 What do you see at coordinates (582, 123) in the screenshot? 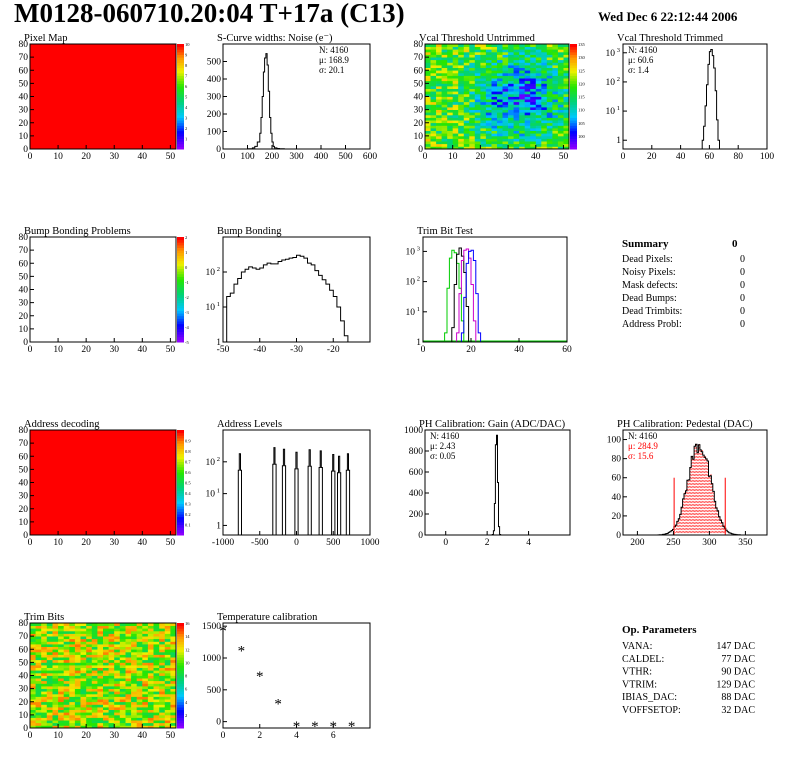
I see `palette-tick-label: 105` at bounding box center [582, 123].